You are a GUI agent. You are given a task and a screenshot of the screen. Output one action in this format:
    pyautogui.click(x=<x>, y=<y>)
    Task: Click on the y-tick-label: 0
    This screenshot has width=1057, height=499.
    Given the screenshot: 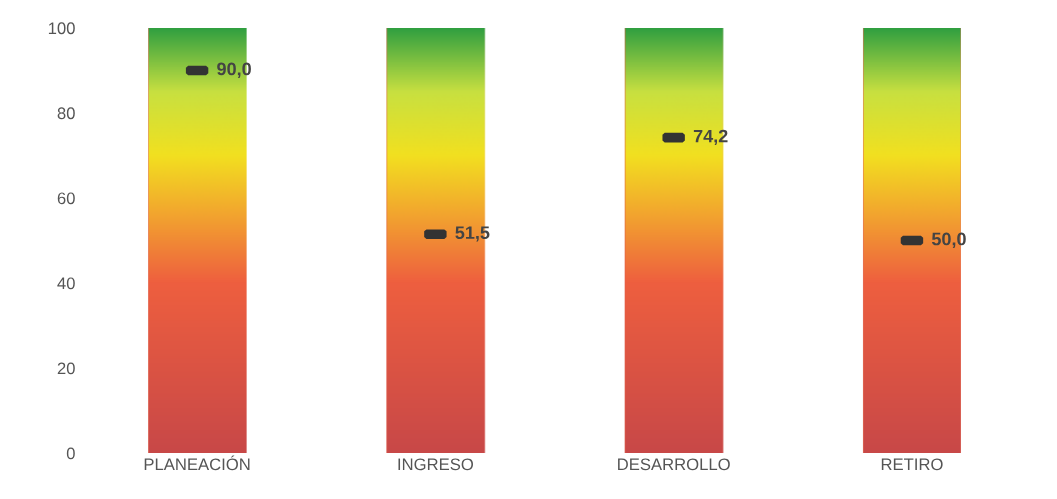 What is the action you would take?
    pyautogui.click(x=70, y=453)
    